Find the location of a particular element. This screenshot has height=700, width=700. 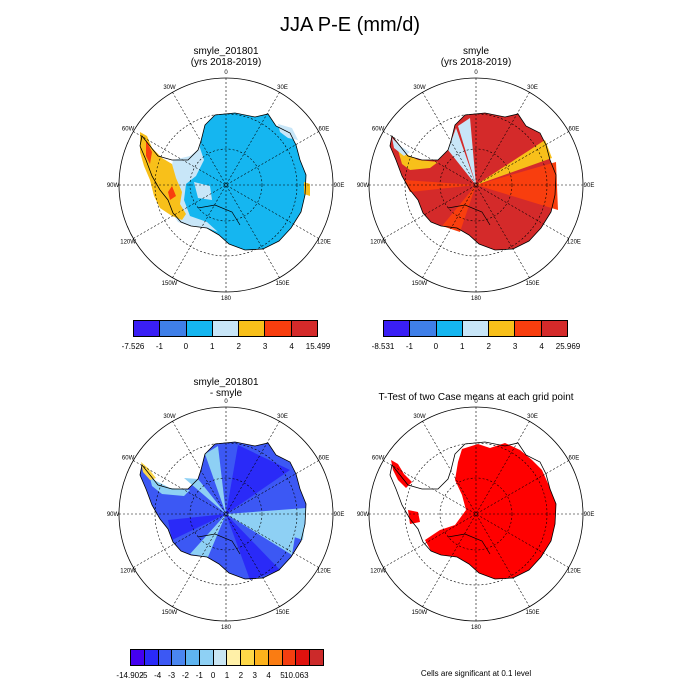

p2-sector-orange-s is located at coordinates (459, 208).